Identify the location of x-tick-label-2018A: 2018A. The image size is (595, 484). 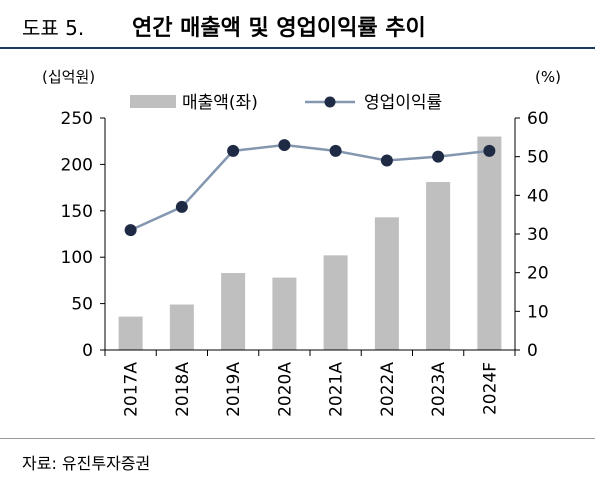
(183, 389).